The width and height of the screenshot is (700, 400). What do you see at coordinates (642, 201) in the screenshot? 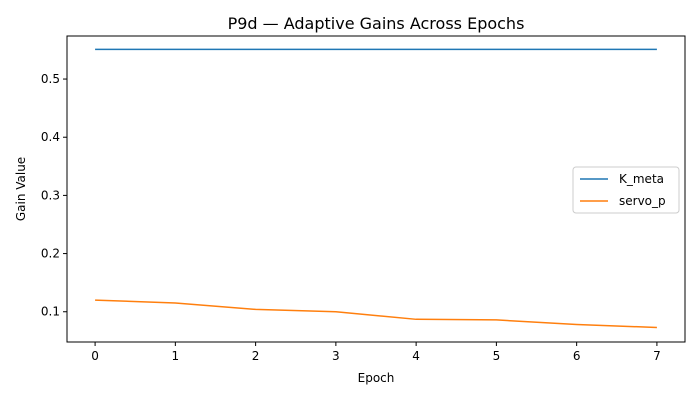
I see `legend-label: servo_p` at bounding box center [642, 201].